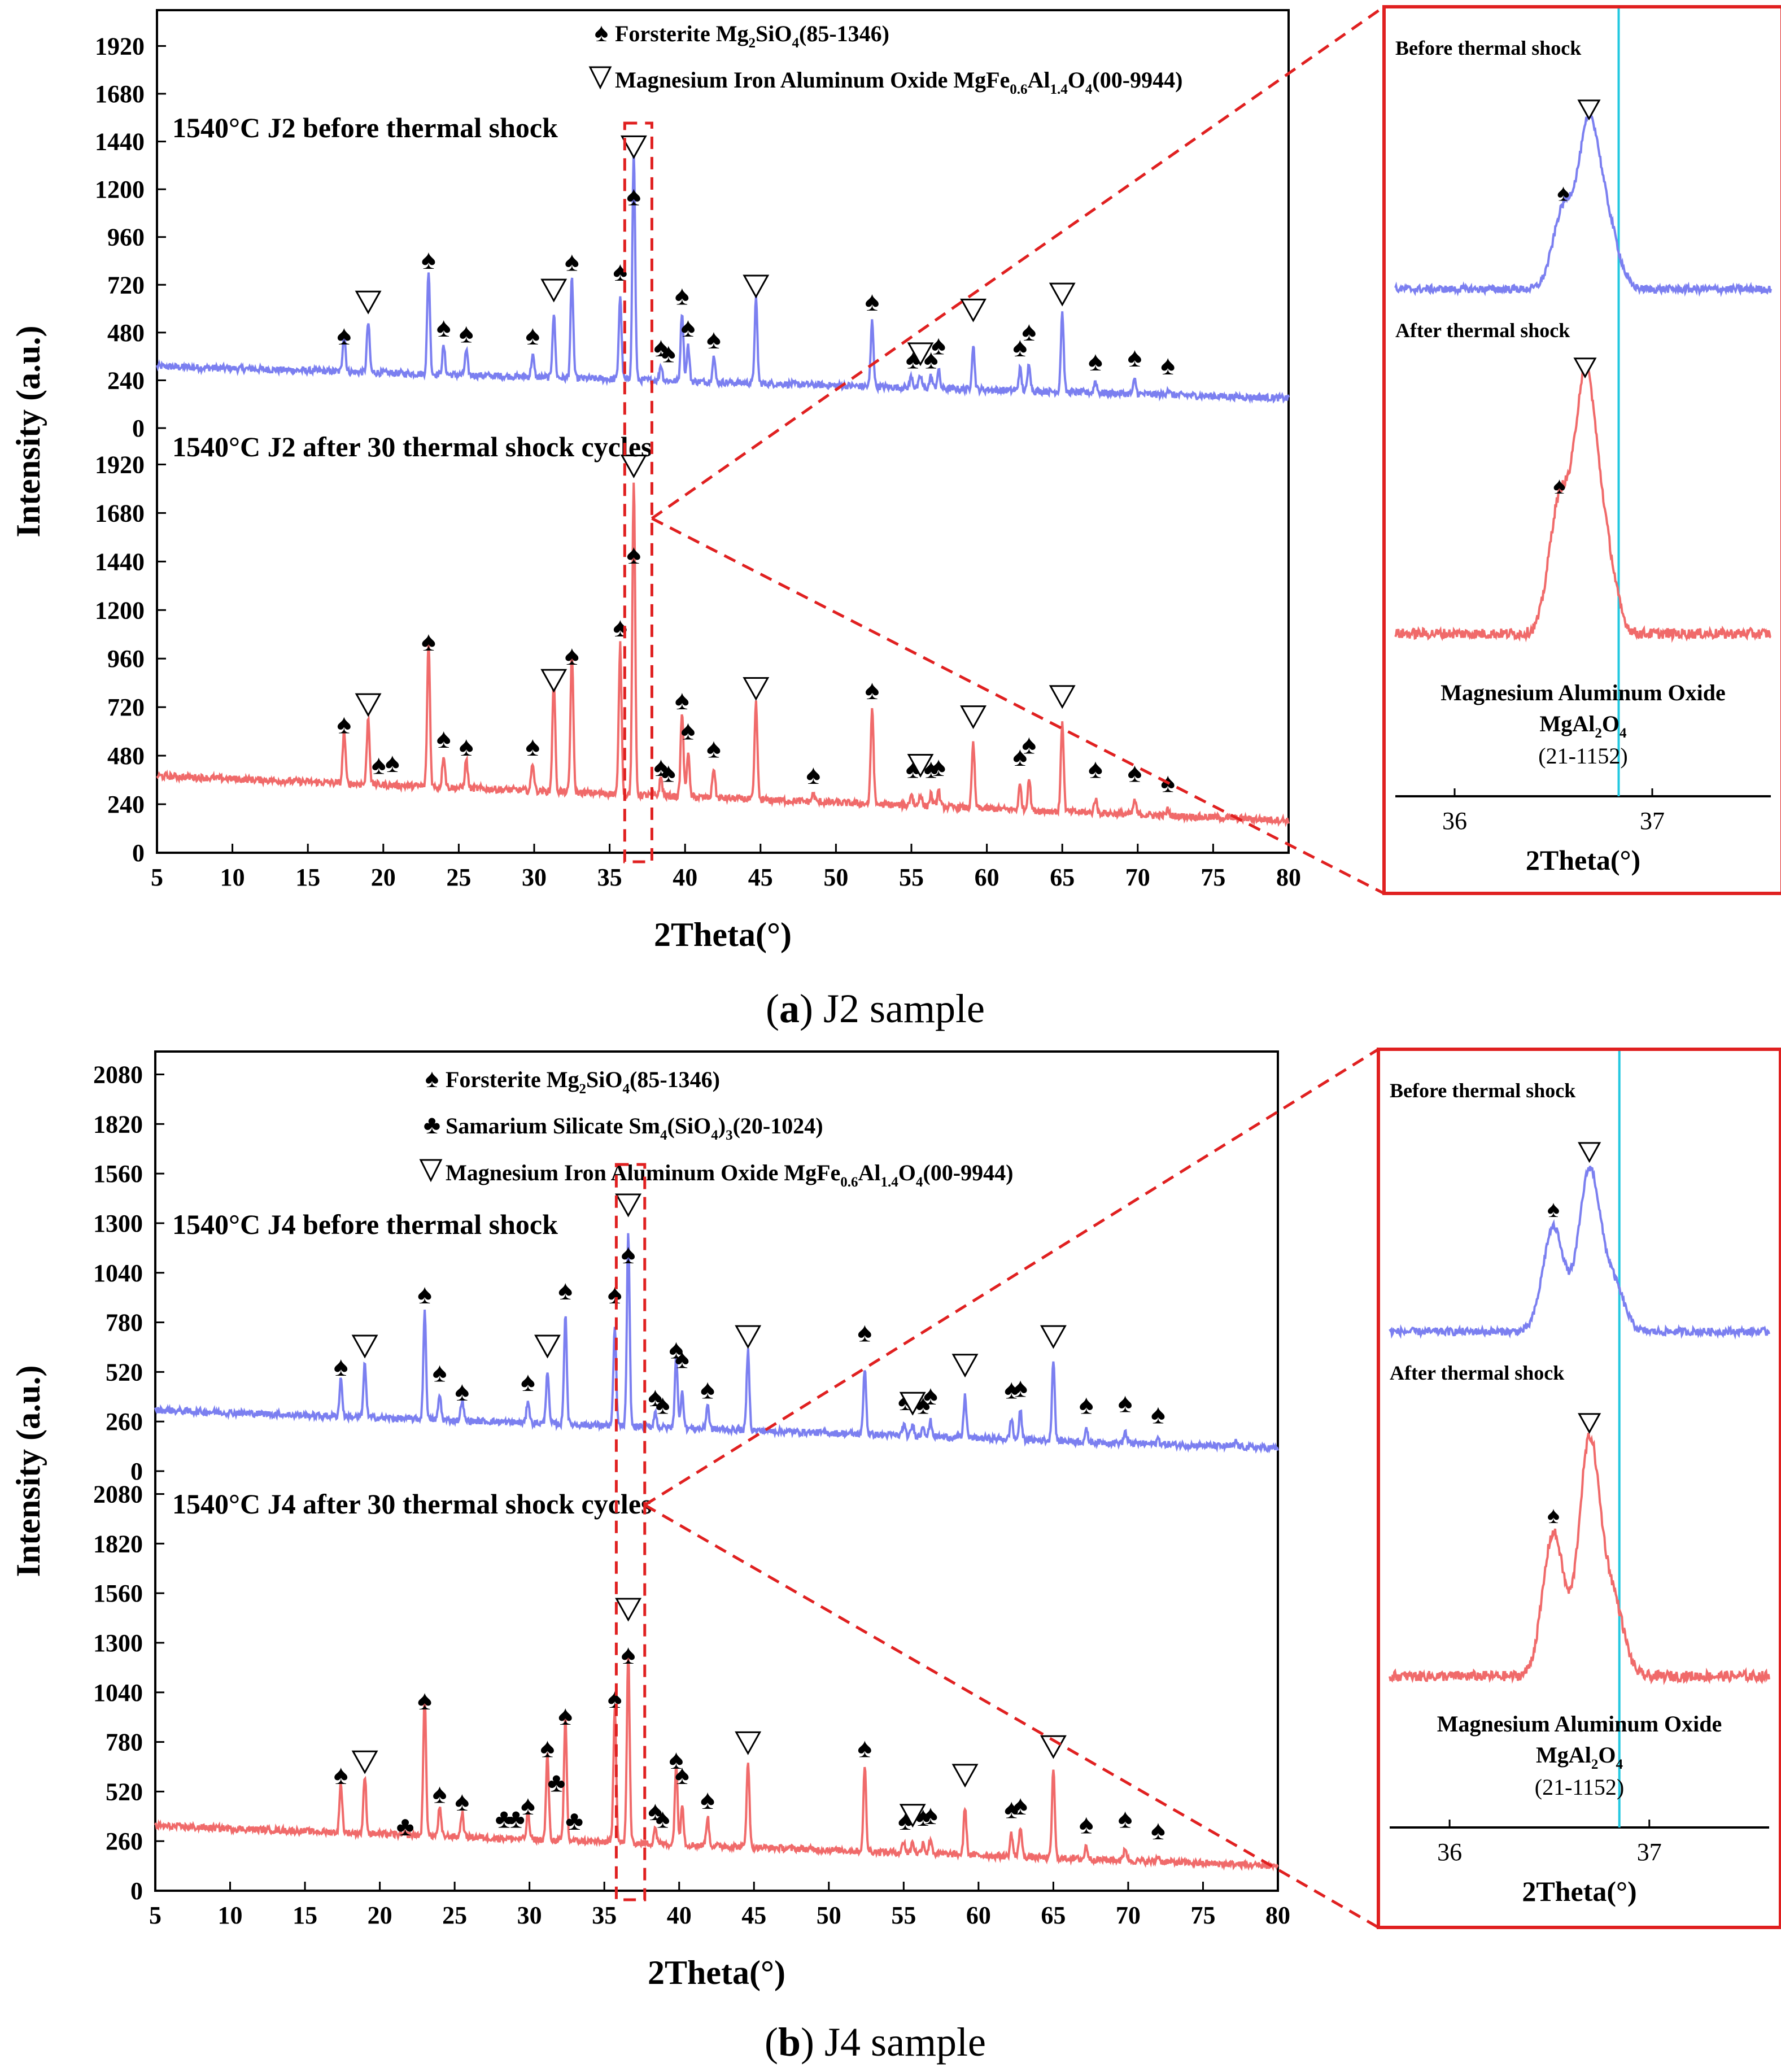 The width and height of the screenshot is (1781, 2072). Describe the element at coordinates (553, 1125) in the screenshot. I see `text-run: Samarium Silicate Sm` at that location.